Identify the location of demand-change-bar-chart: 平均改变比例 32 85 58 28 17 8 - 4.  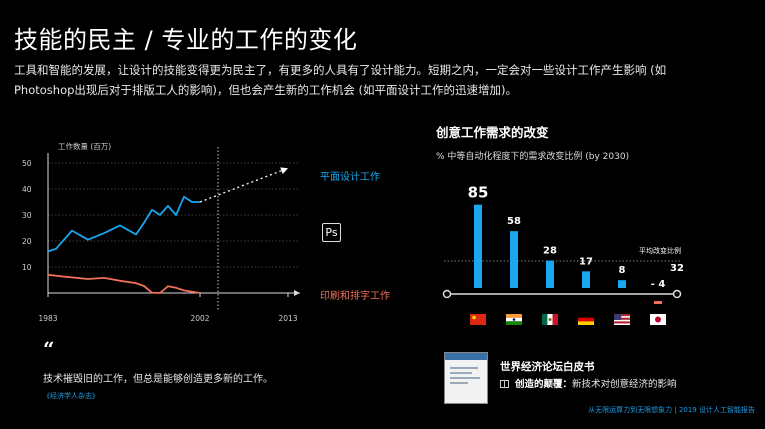
(563, 254).